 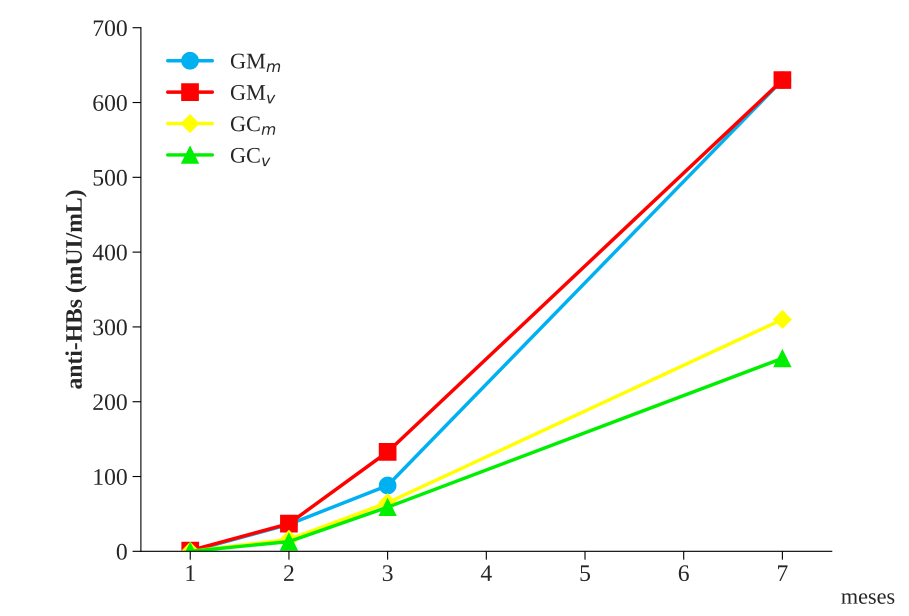 What do you see at coordinates (110, 178) in the screenshot?
I see `y-tick-label: 500` at bounding box center [110, 178].